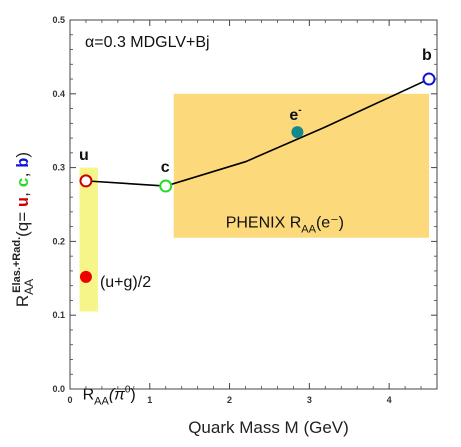 This screenshot has width=461, height=447. What do you see at coordinates (24, 163) in the screenshot?
I see `y-axis-q-b: b` at bounding box center [24, 163].